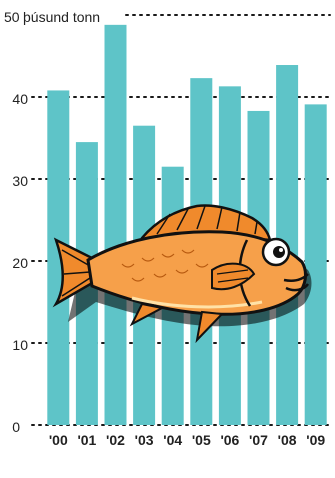  I want to click on x-tick-label-0: '00, so click(58, 440).